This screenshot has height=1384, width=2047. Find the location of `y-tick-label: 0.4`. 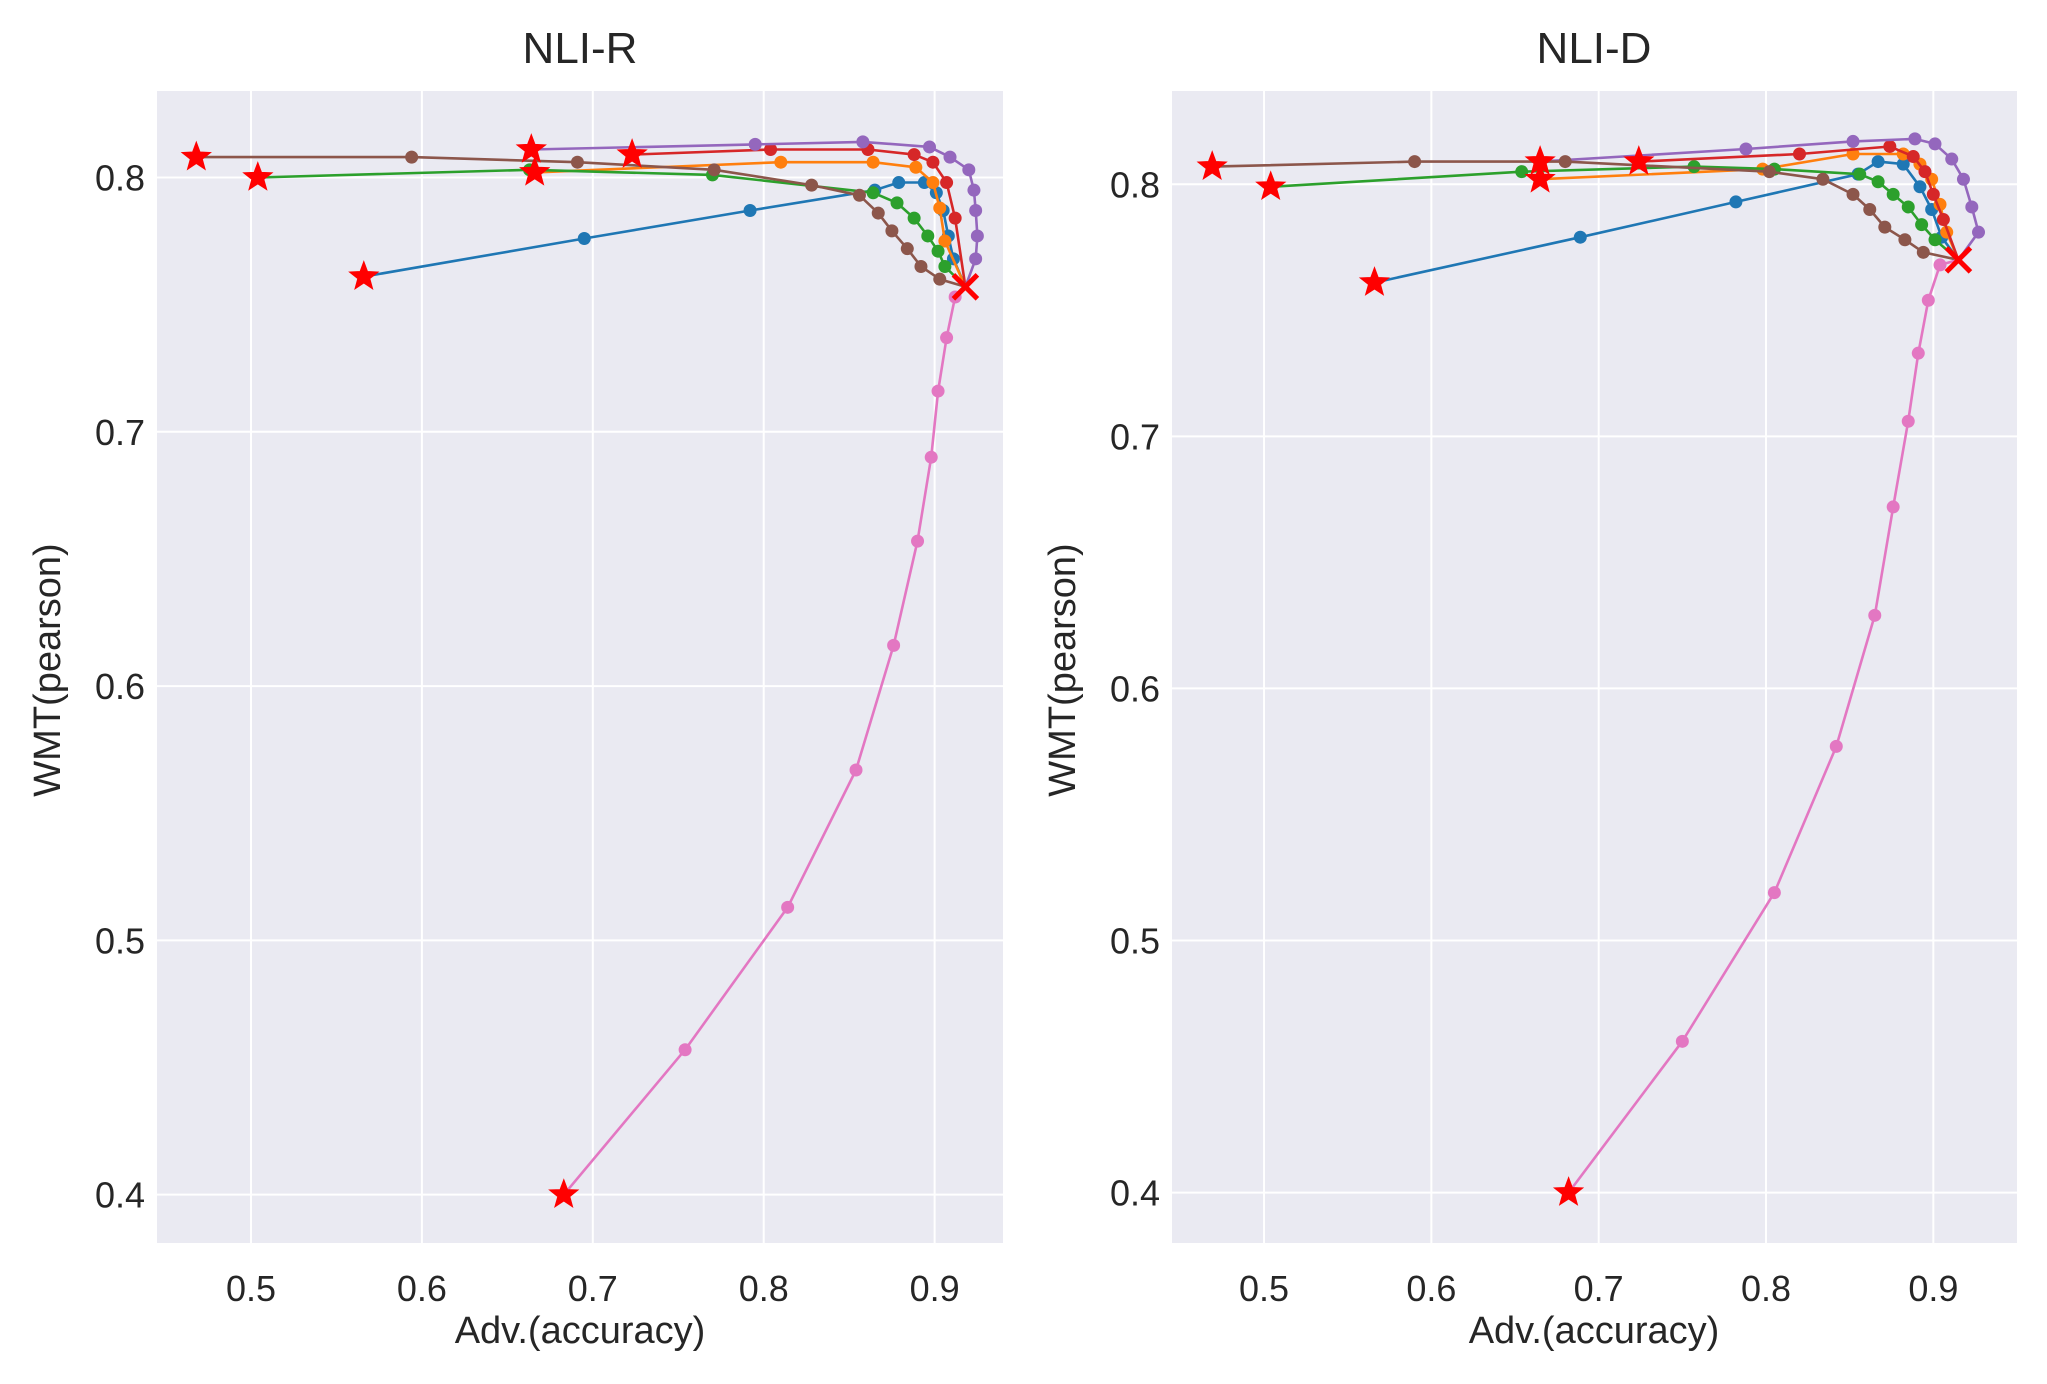

y-tick-label: 0.4 is located at coordinates (1135, 1193).